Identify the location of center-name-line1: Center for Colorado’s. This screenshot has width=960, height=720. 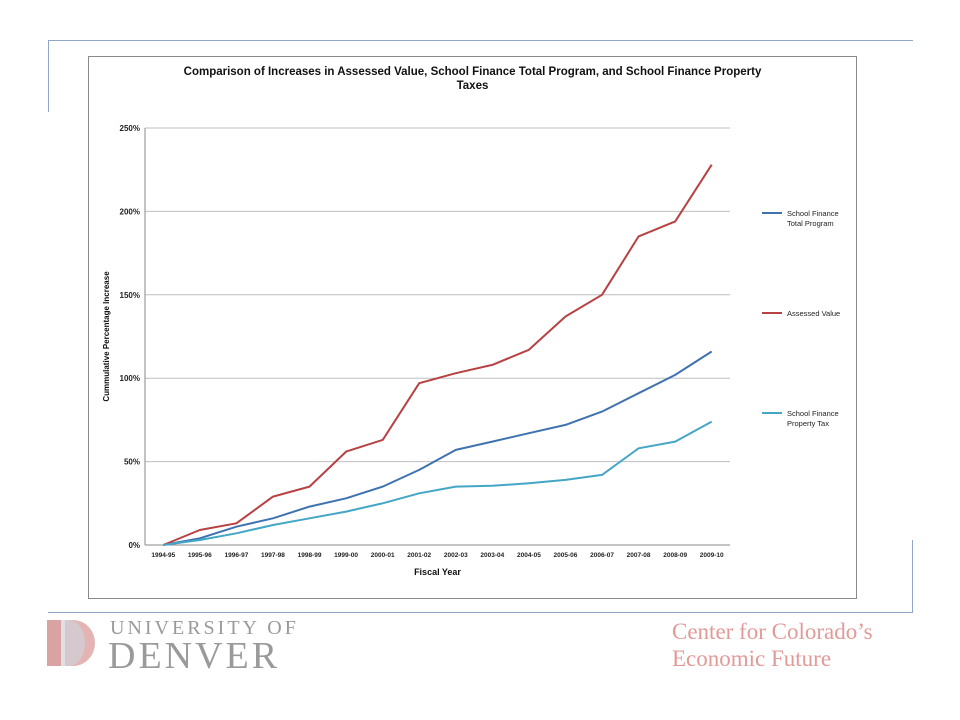
(772, 631).